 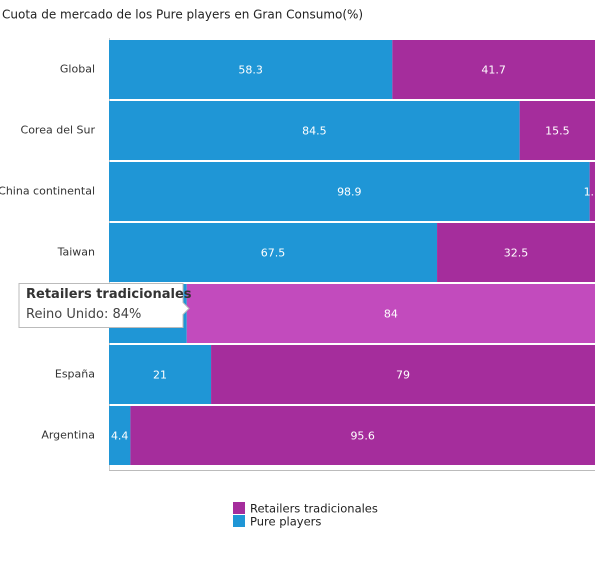 I want to click on category-label: España, so click(x=75, y=374).